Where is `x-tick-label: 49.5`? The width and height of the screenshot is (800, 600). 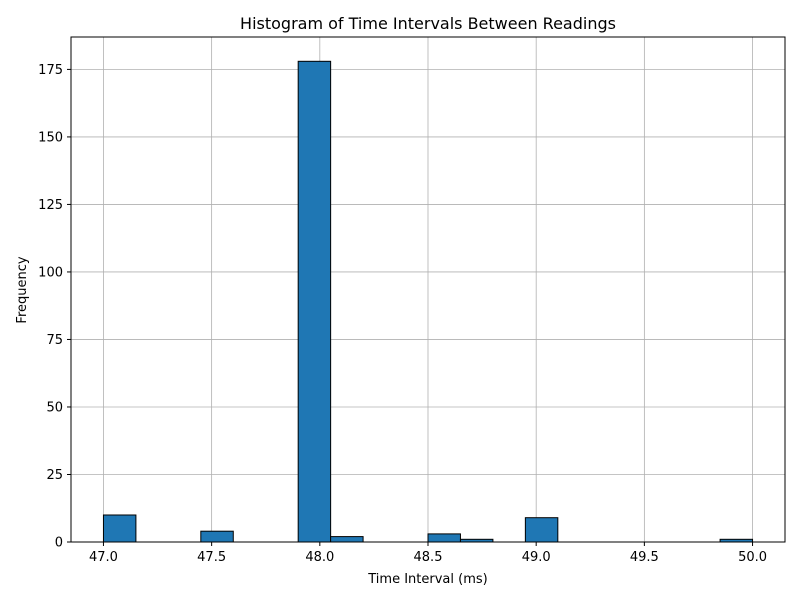
x-tick-label: 49.5 is located at coordinates (644, 557).